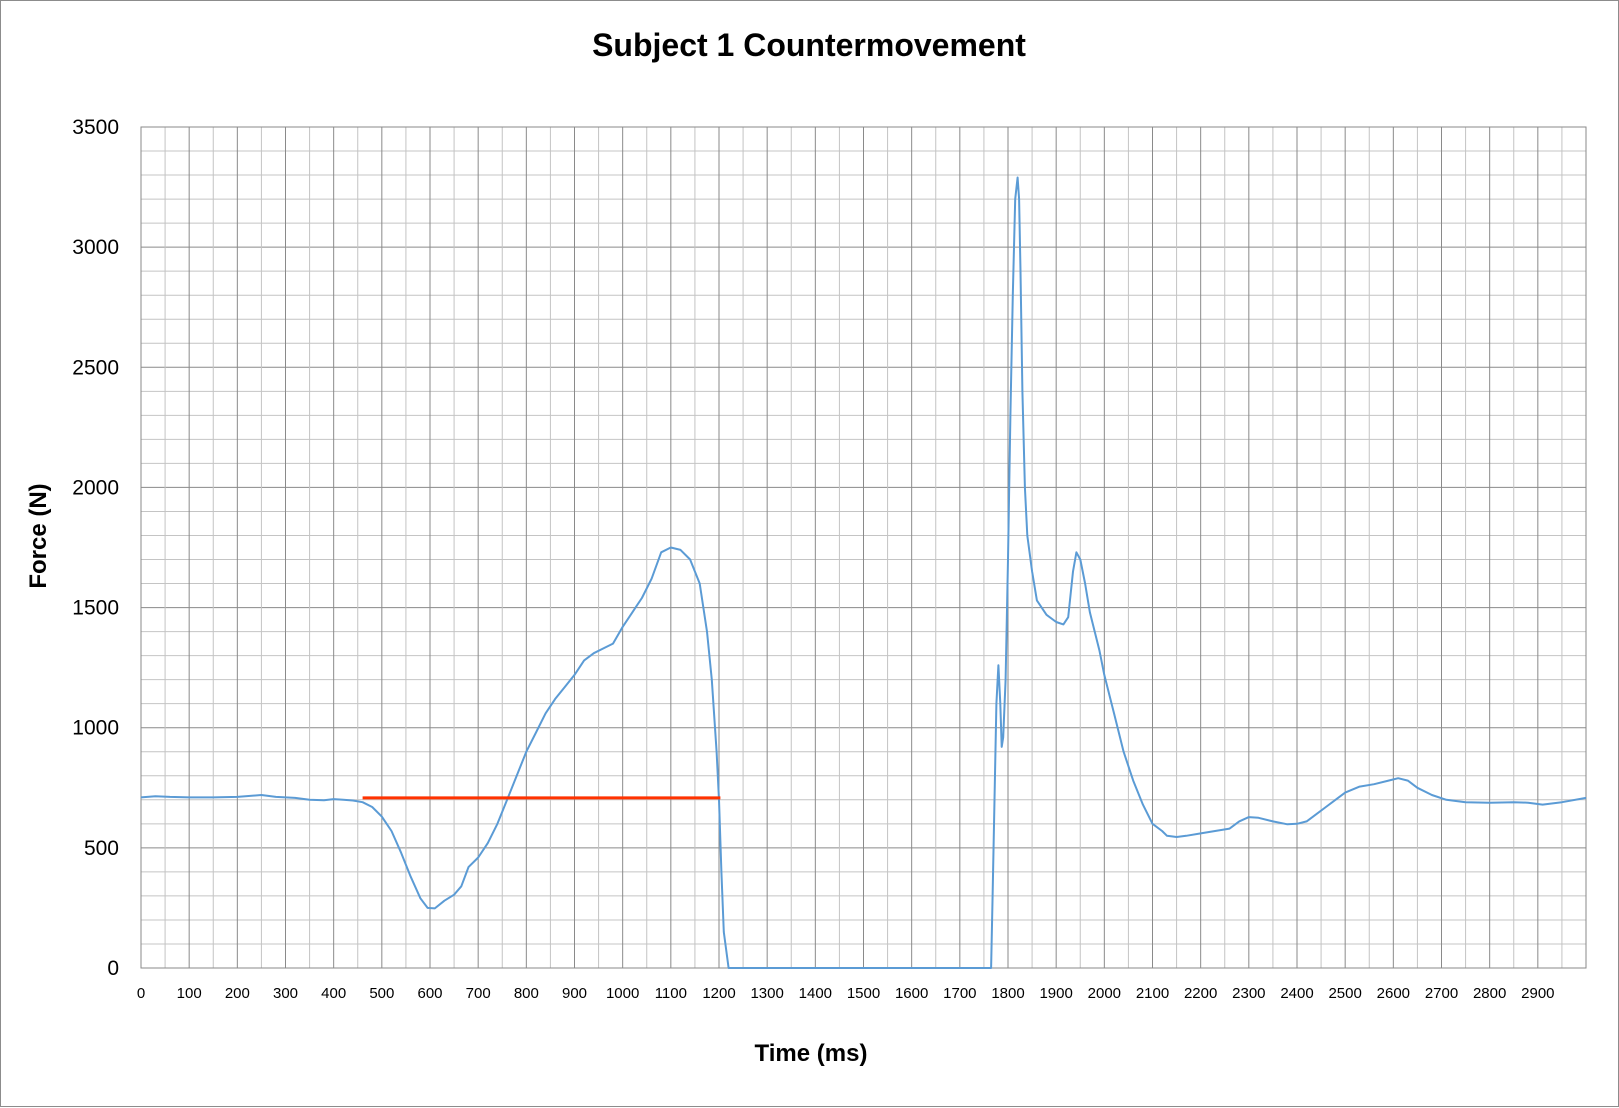 The width and height of the screenshot is (1619, 1108). Describe the element at coordinates (95, 608) in the screenshot. I see `y-tick-label: 1500` at that location.